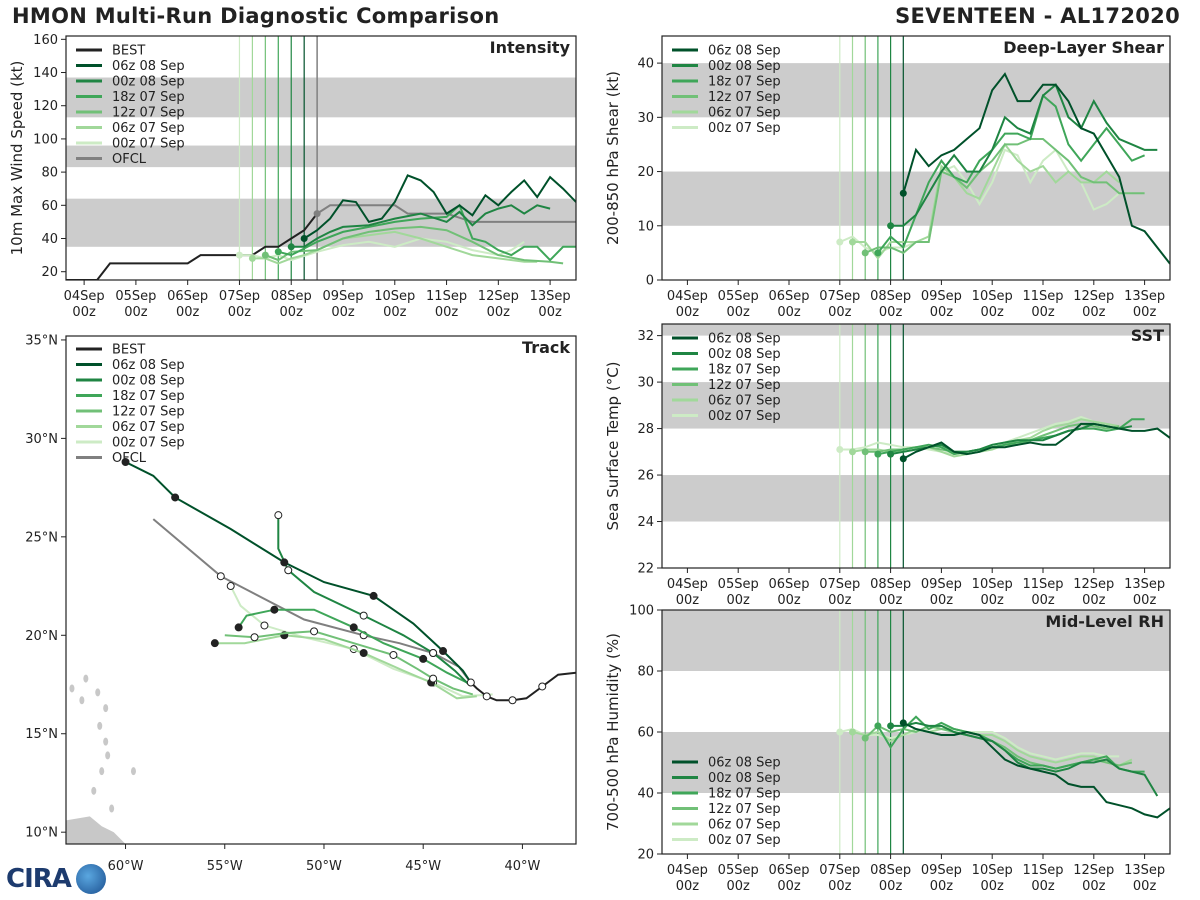  Describe the element at coordinates (744, 51) in the screenshot. I see `legend-label: 06z 08 Sep` at that location.